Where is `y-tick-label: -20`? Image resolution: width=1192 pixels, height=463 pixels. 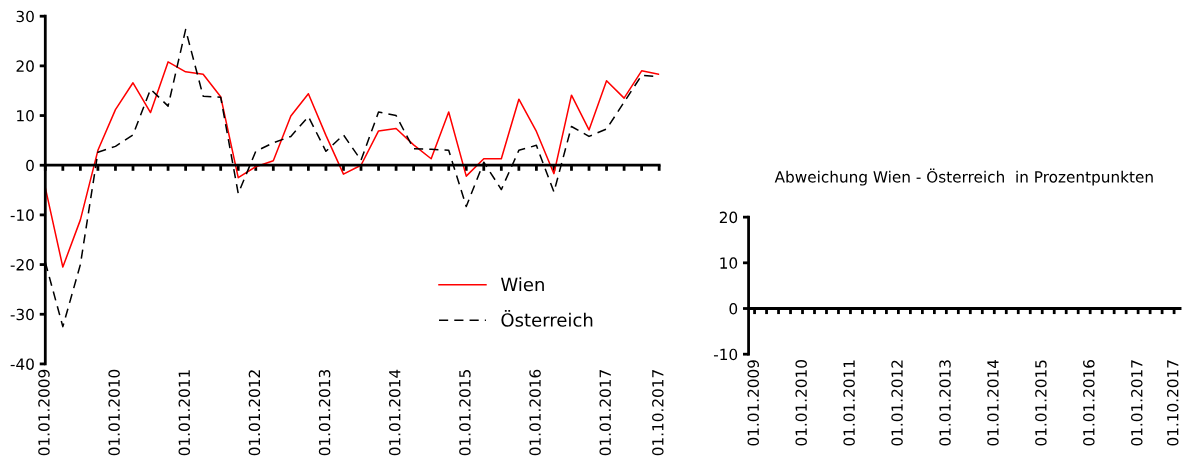
y-tick-label: -20 is located at coordinates (22, 265).